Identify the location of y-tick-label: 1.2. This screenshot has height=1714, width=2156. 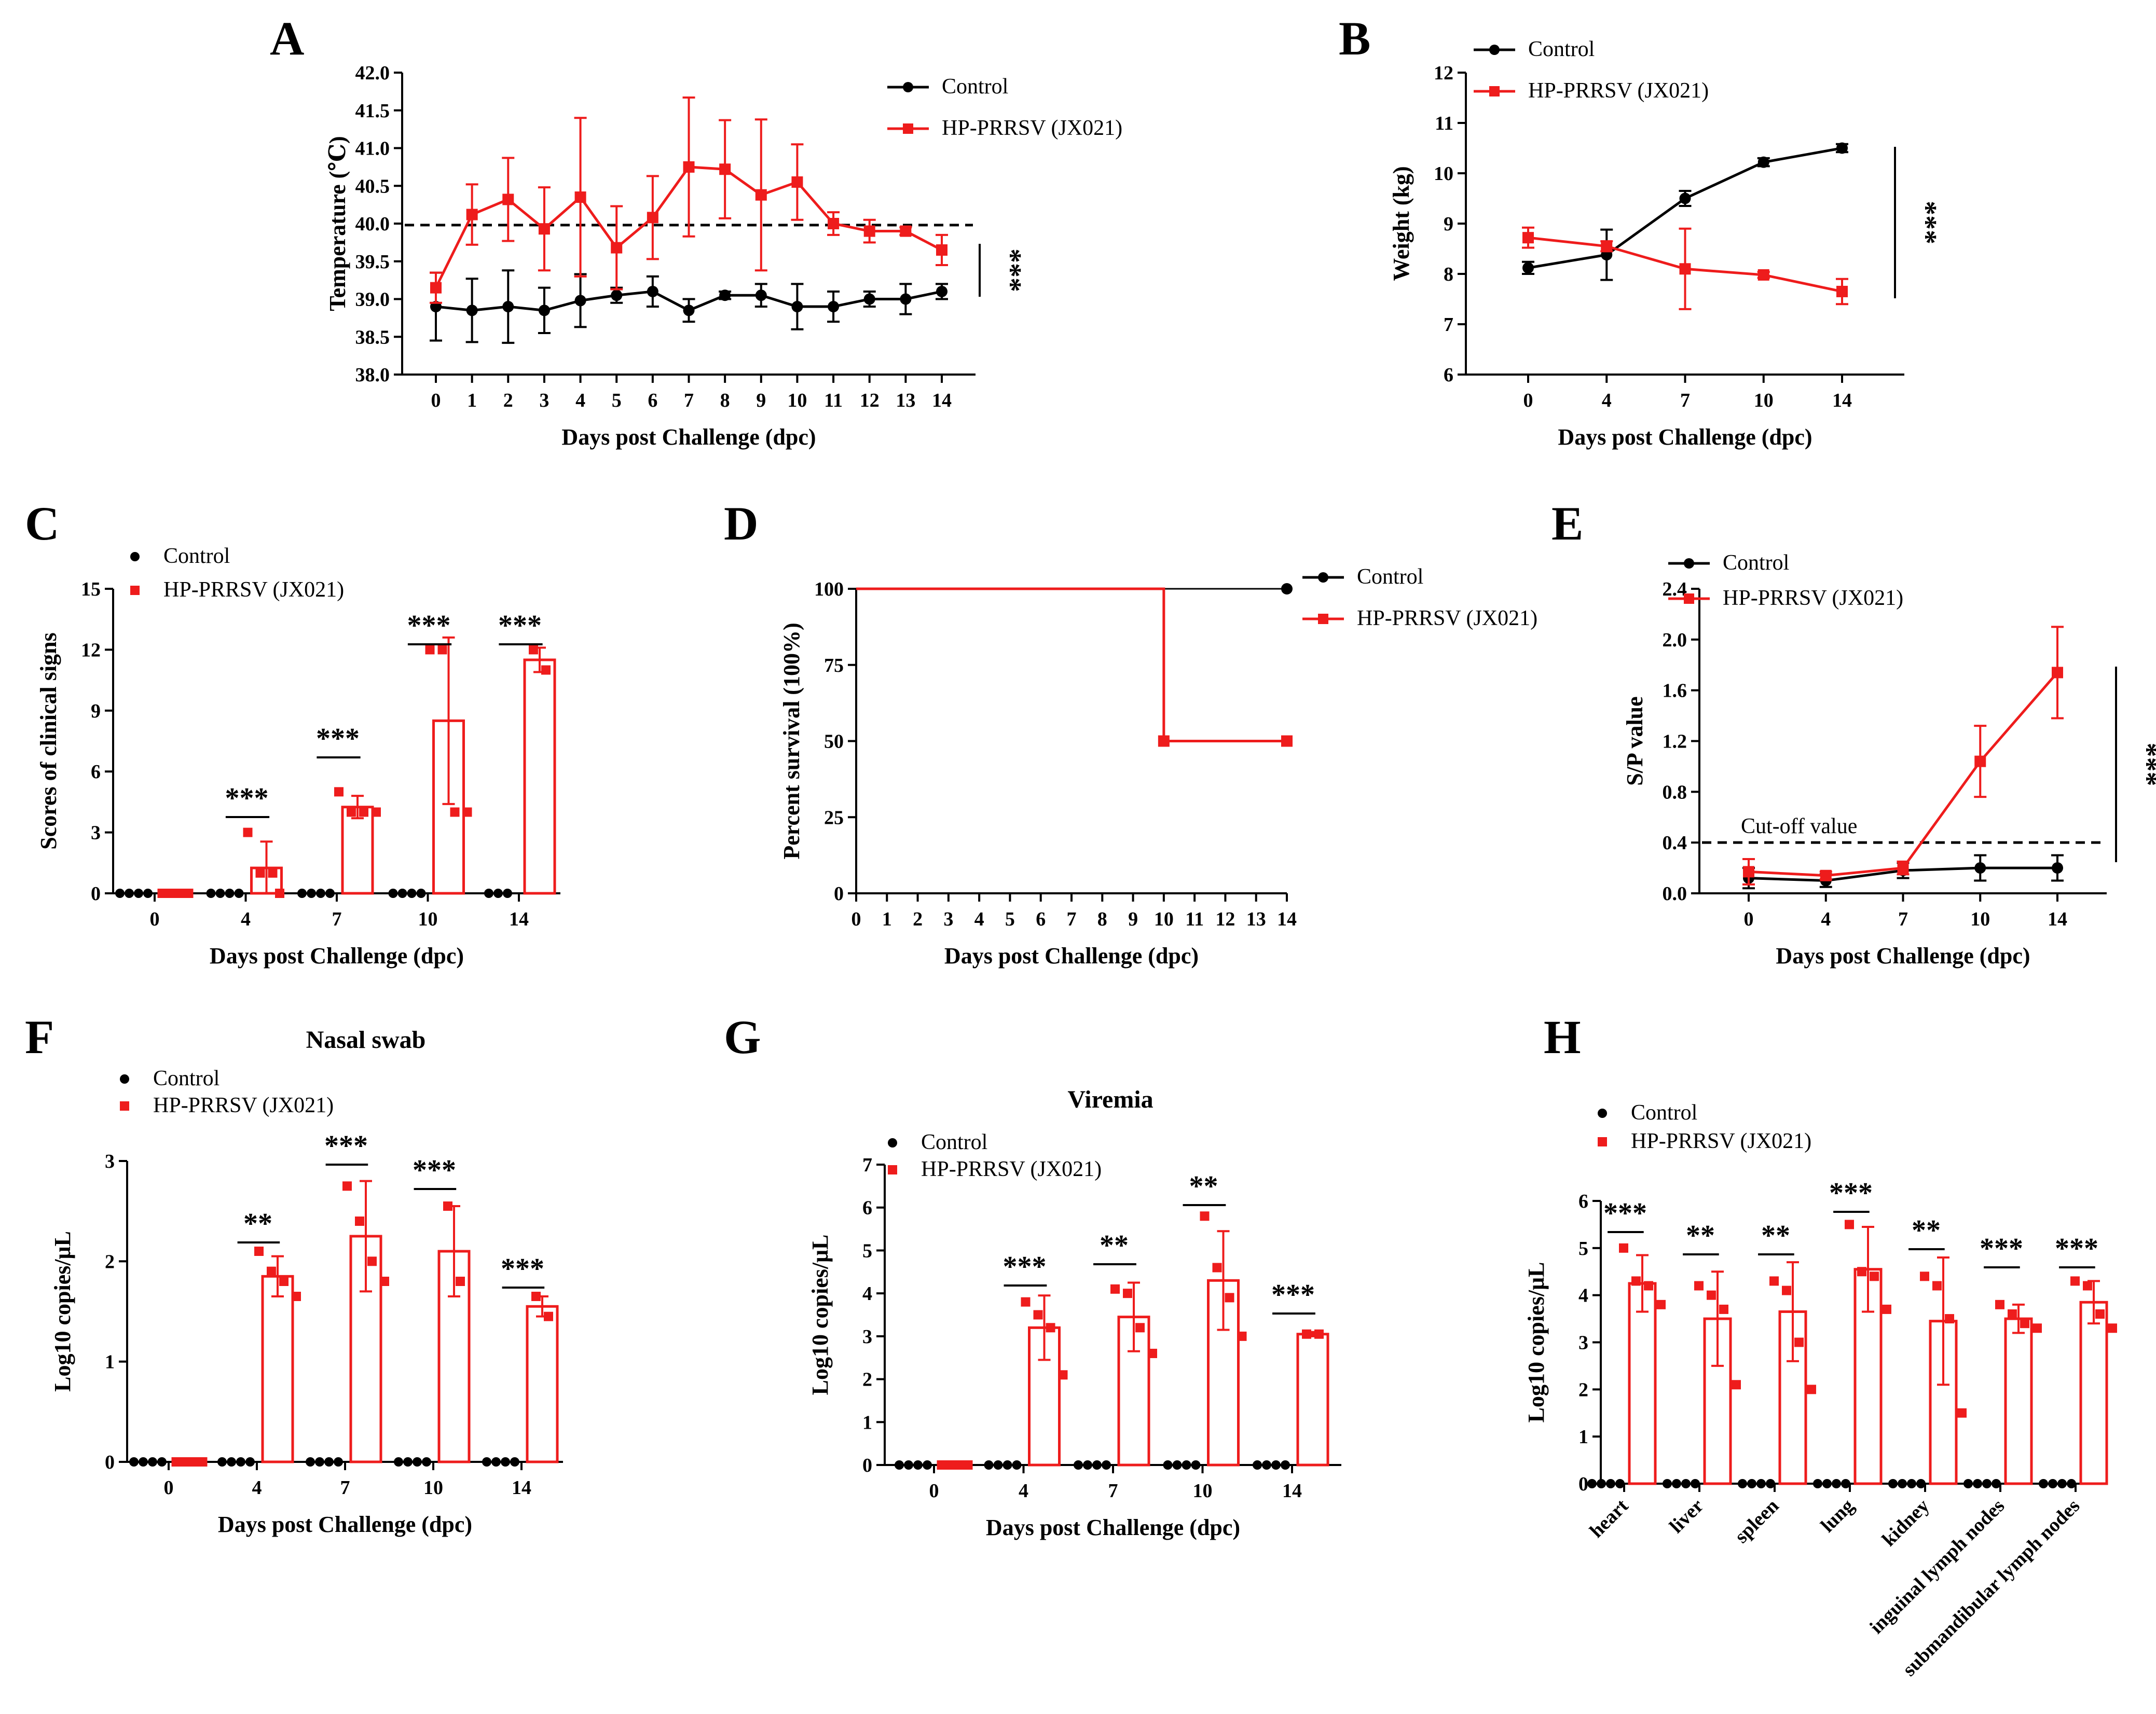
(1675, 742).